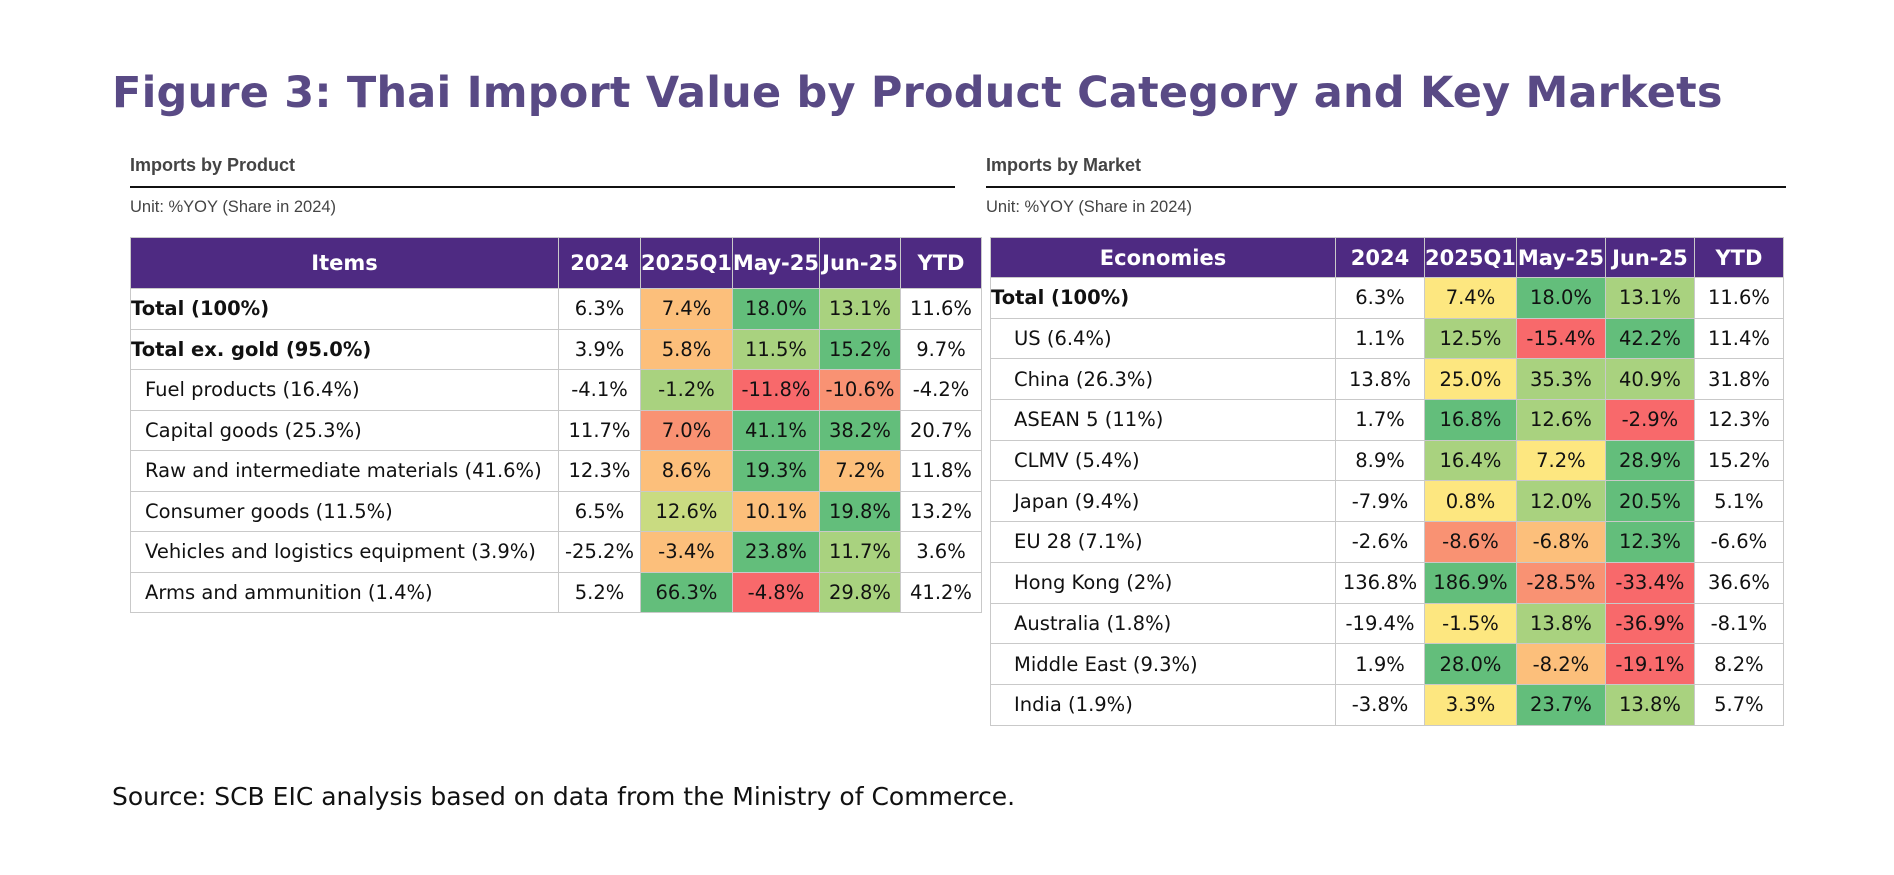 The width and height of the screenshot is (1894, 875). What do you see at coordinates (1163, 623) in the screenshot?
I see `row-label: Australia (1.8%)` at bounding box center [1163, 623].